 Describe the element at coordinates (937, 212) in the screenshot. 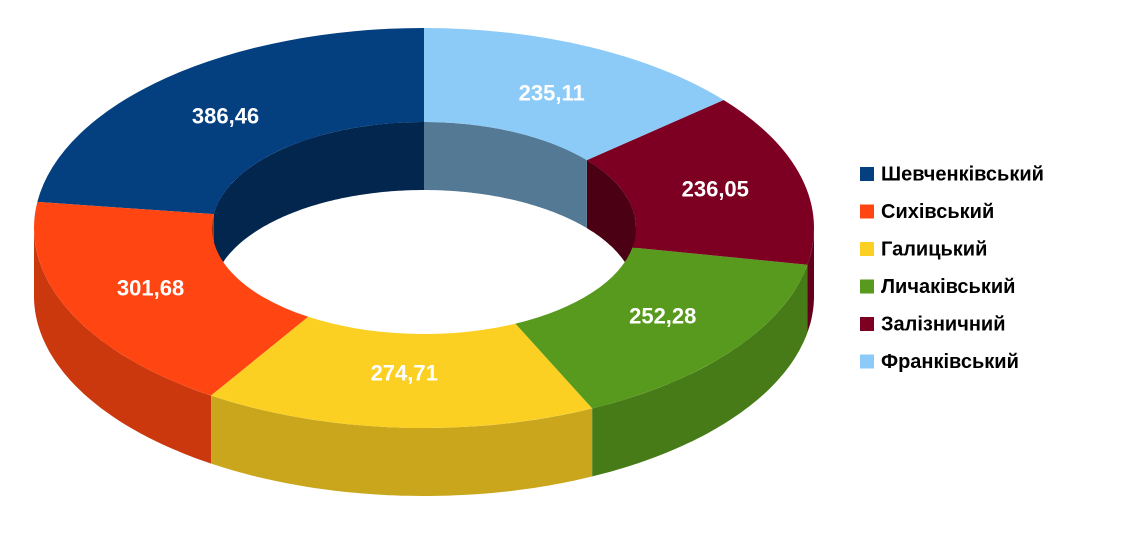

I see `legend-label: Сихівський` at that location.